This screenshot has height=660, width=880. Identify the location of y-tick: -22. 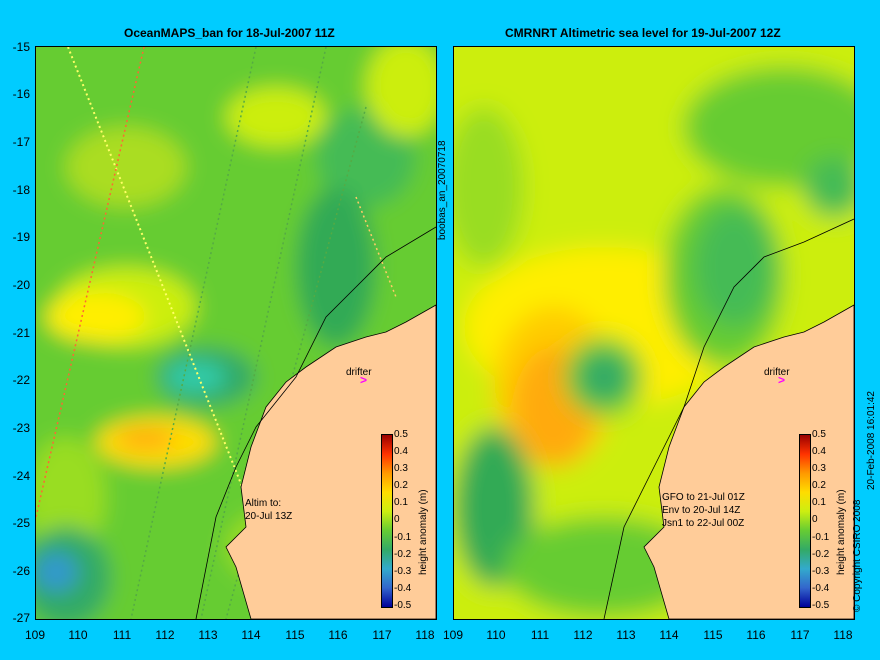
(21, 380).